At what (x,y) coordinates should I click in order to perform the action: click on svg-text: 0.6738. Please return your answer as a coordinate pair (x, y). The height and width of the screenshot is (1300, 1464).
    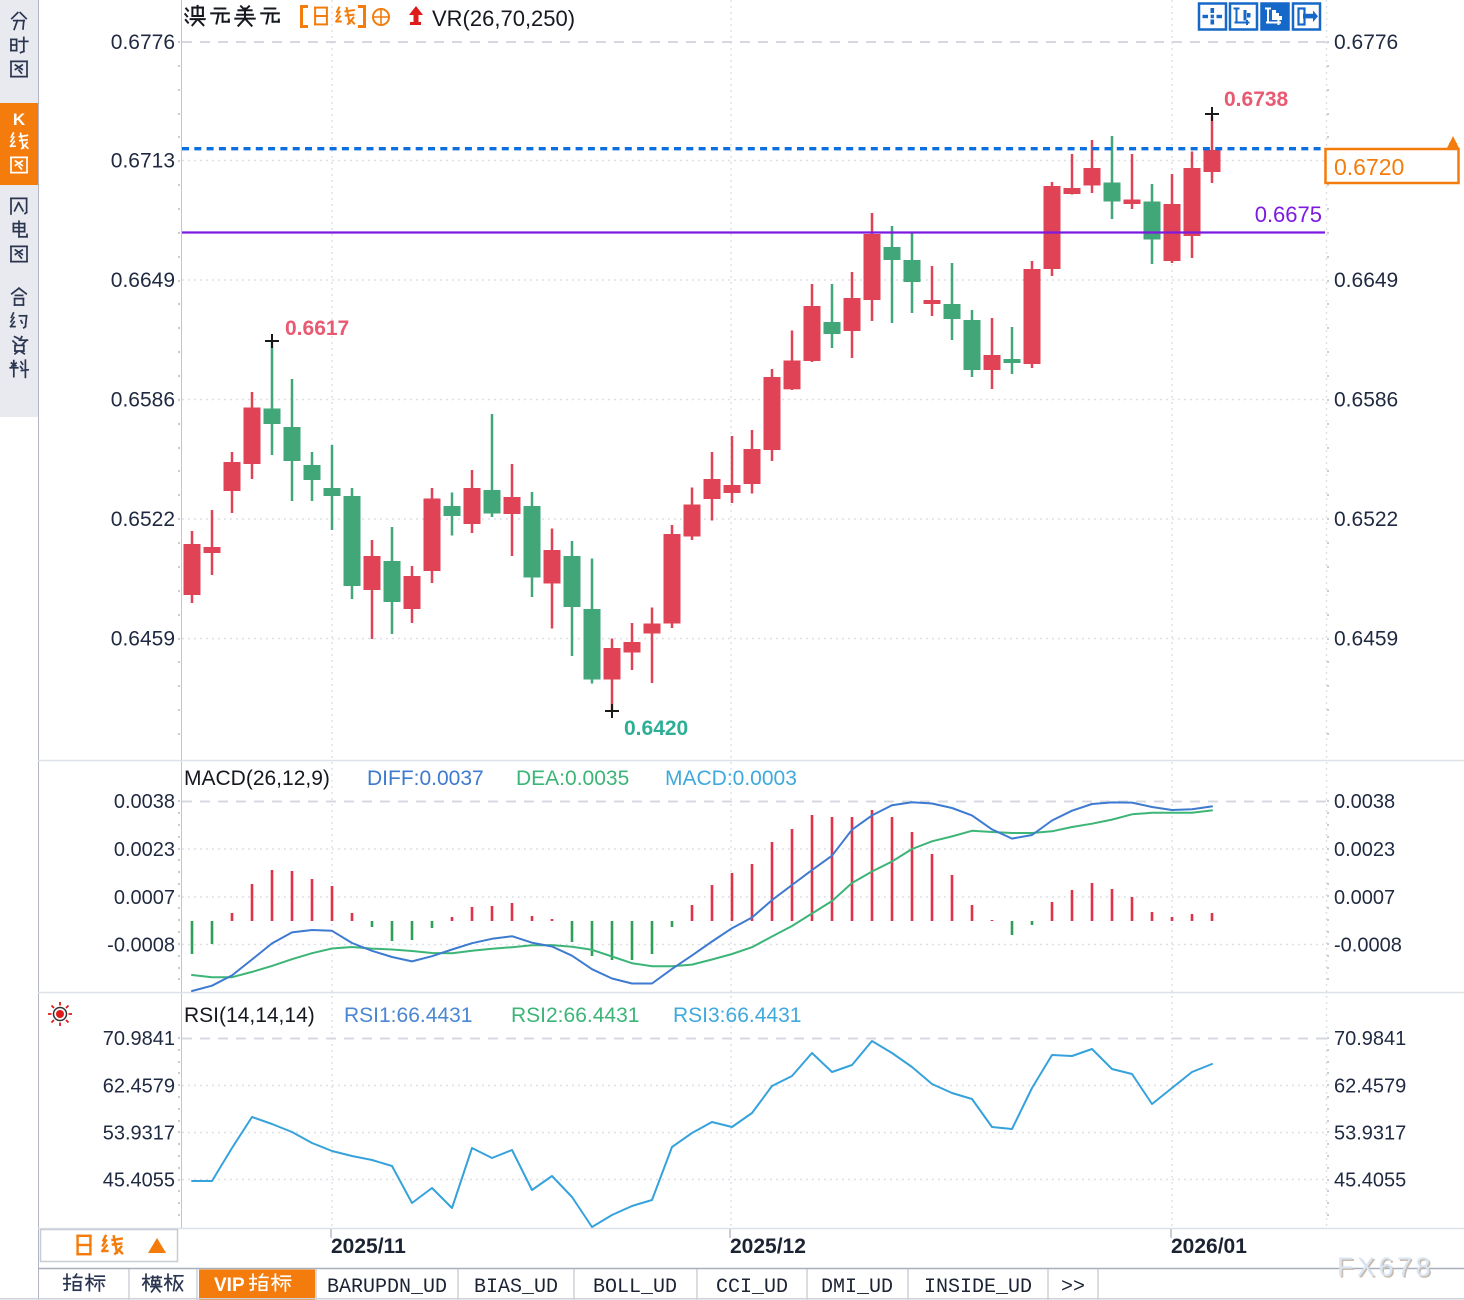
    Looking at the image, I should click on (1256, 99).